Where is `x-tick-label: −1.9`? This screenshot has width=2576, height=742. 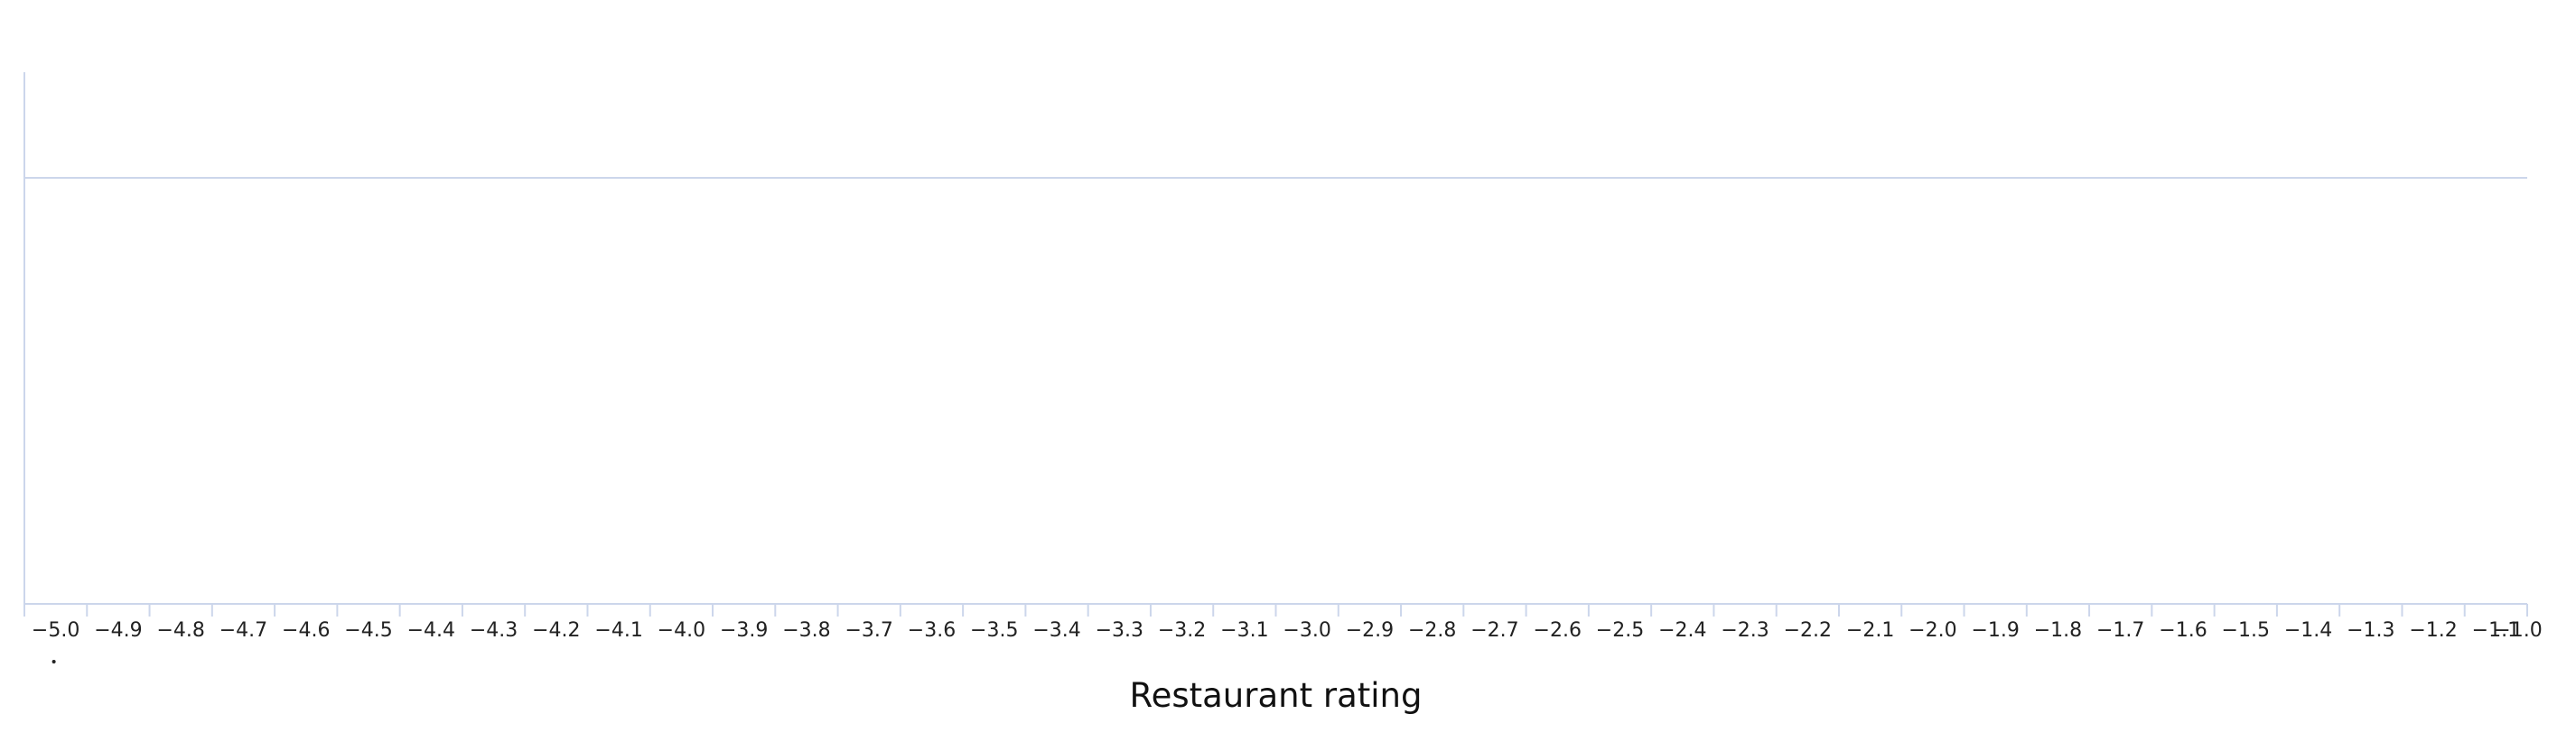 x-tick-label: −1.9 is located at coordinates (1995, 630).